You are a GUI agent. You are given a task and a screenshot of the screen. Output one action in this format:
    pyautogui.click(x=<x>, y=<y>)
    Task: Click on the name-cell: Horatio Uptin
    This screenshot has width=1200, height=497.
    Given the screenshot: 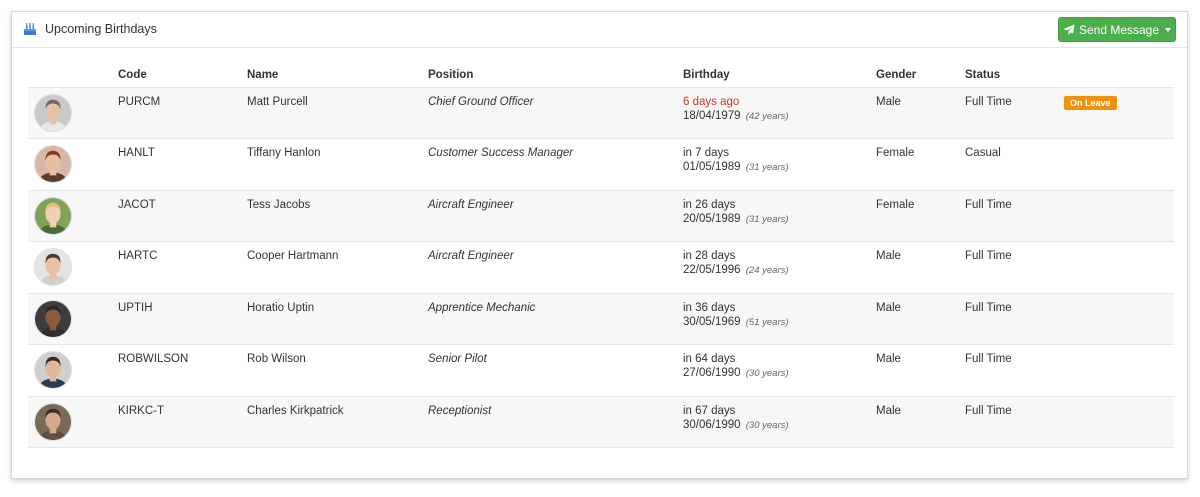 What is the action you would take?
    pyautogui.click(x=281, y=307)
    